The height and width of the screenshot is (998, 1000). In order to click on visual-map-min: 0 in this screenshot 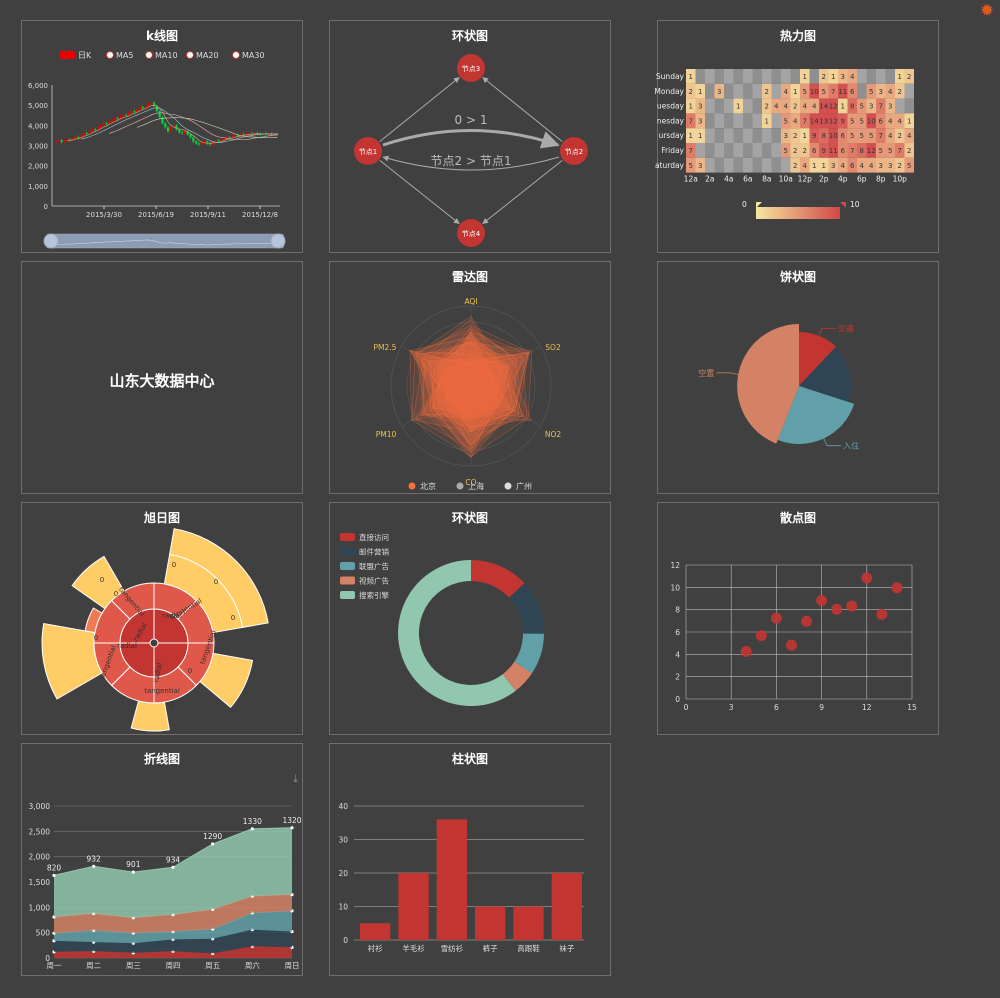, I will do `click(744, 204)`.